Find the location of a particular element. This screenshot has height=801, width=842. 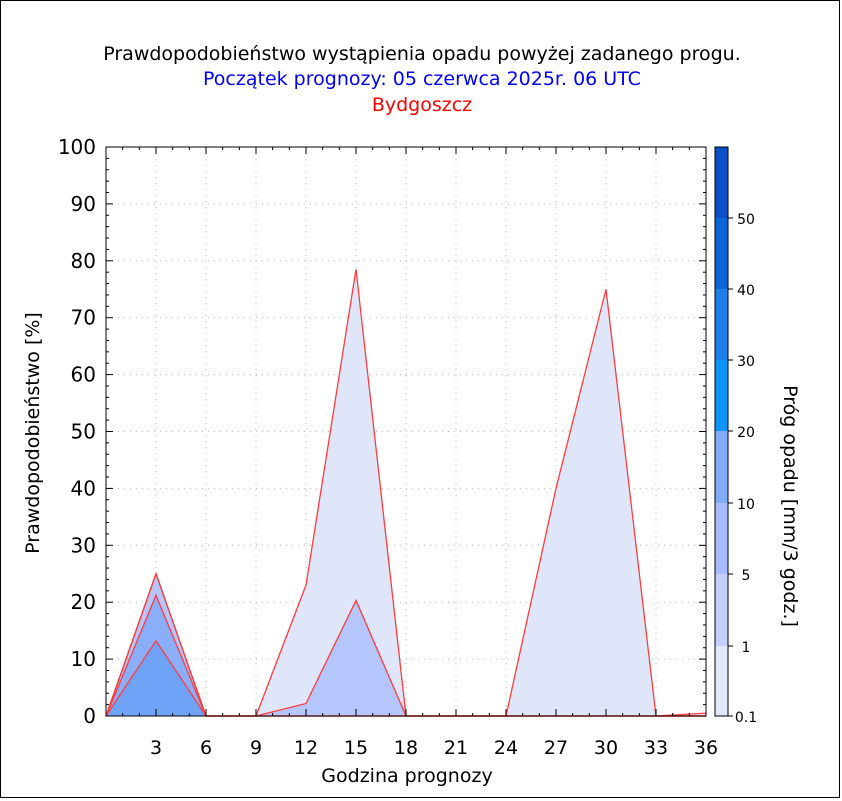

x-tick-label: 12 is located at coordinates (306, 748).